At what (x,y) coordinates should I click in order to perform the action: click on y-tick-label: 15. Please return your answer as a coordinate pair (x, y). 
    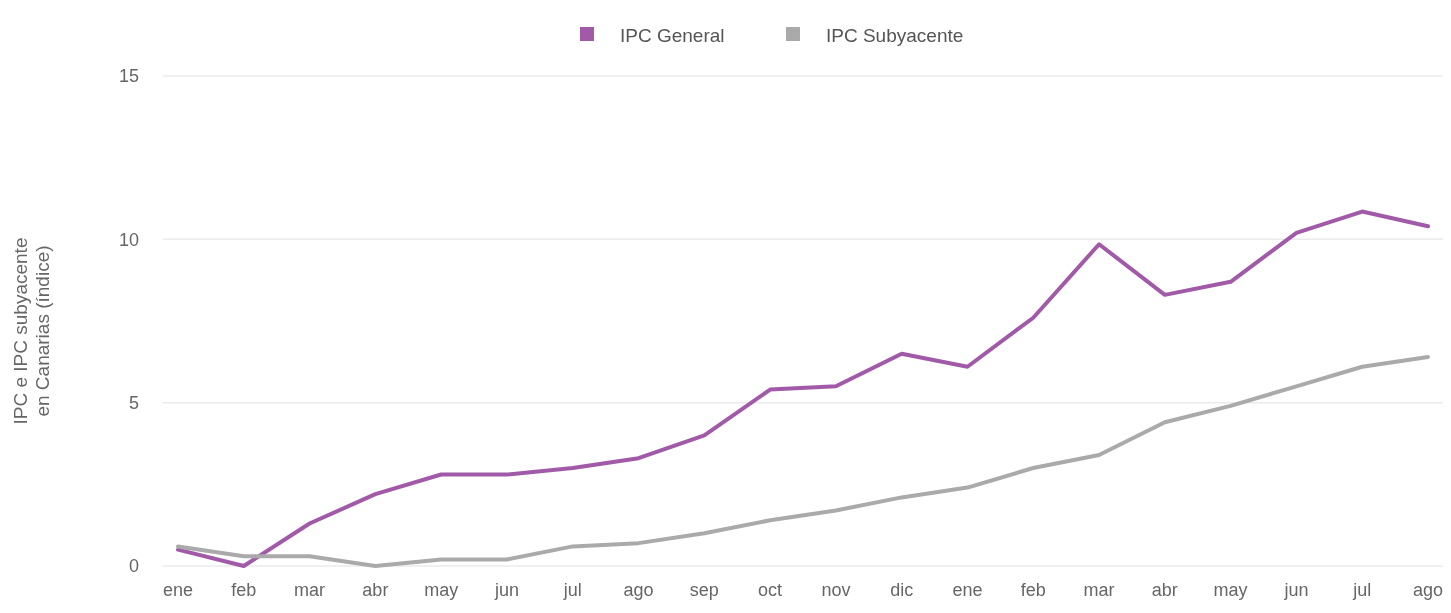
    Looking at the image, I should click on (128, 76).